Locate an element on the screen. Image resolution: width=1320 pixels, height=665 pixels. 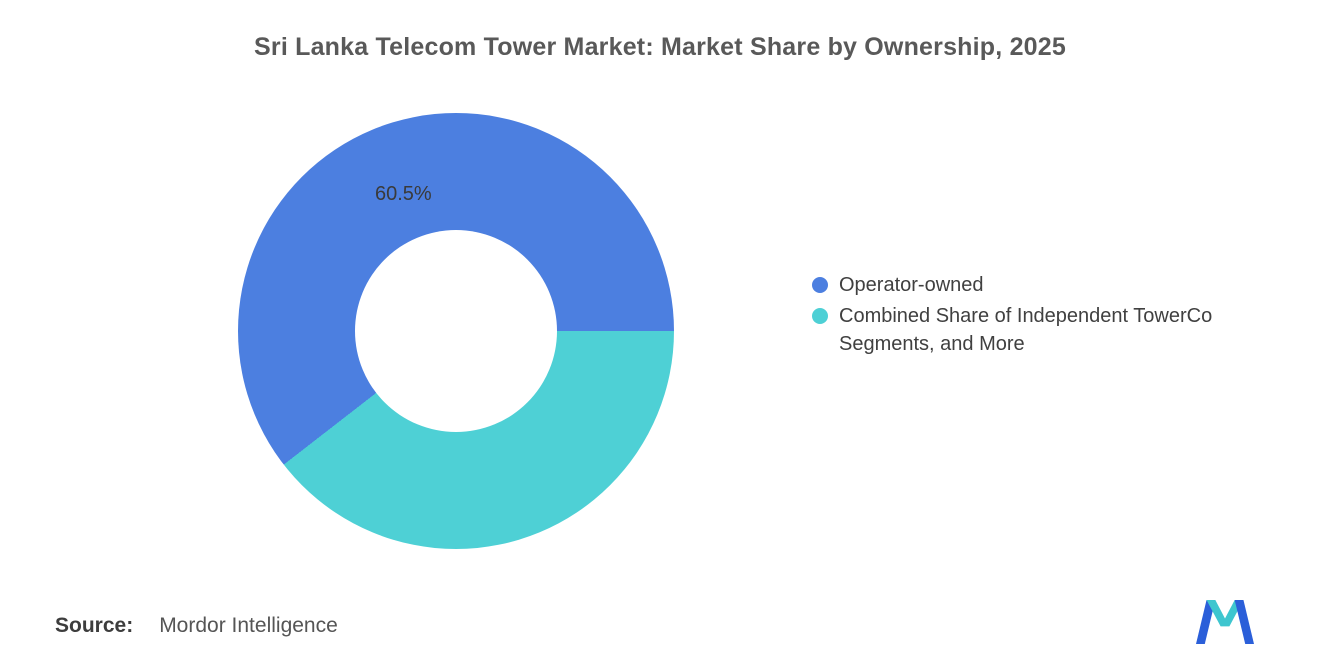
source-label: Source: is located at coordinates (94, 625).